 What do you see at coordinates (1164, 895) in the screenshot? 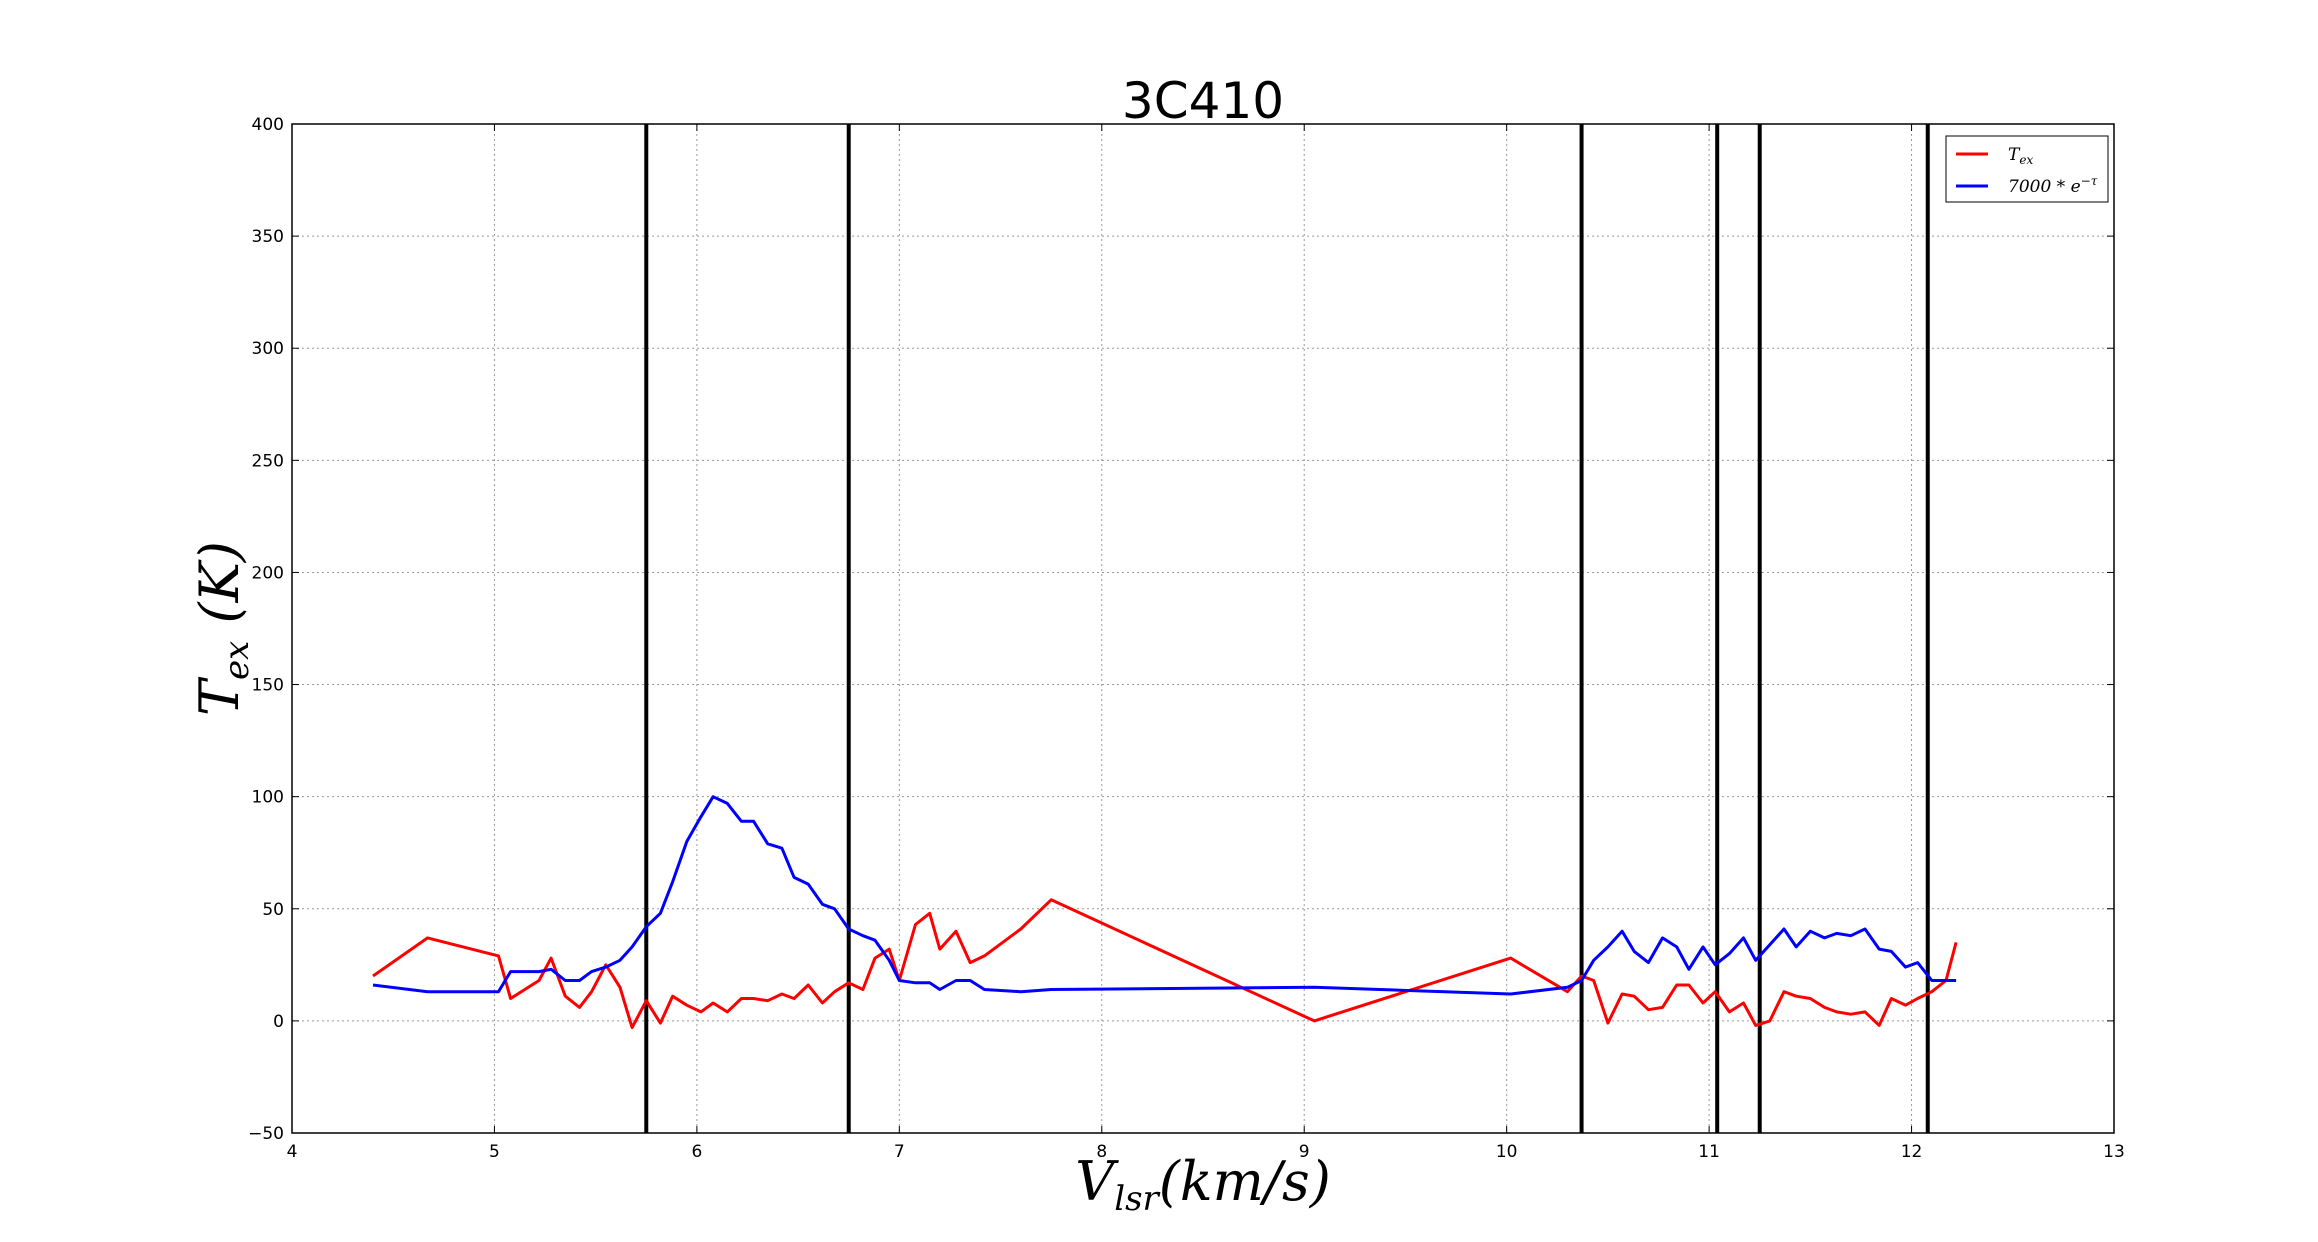
I see `series-line-exp` at bounding box center [1164, 895].